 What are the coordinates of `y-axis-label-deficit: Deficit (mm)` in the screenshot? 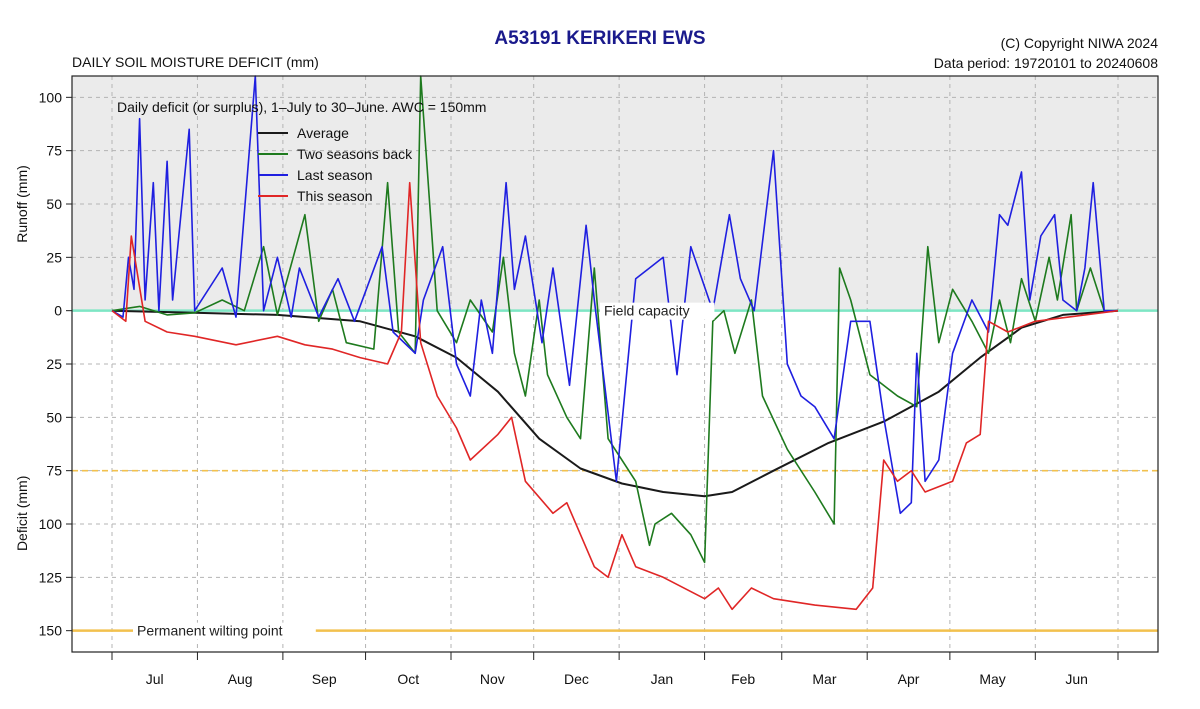 It's located at (22, 513).